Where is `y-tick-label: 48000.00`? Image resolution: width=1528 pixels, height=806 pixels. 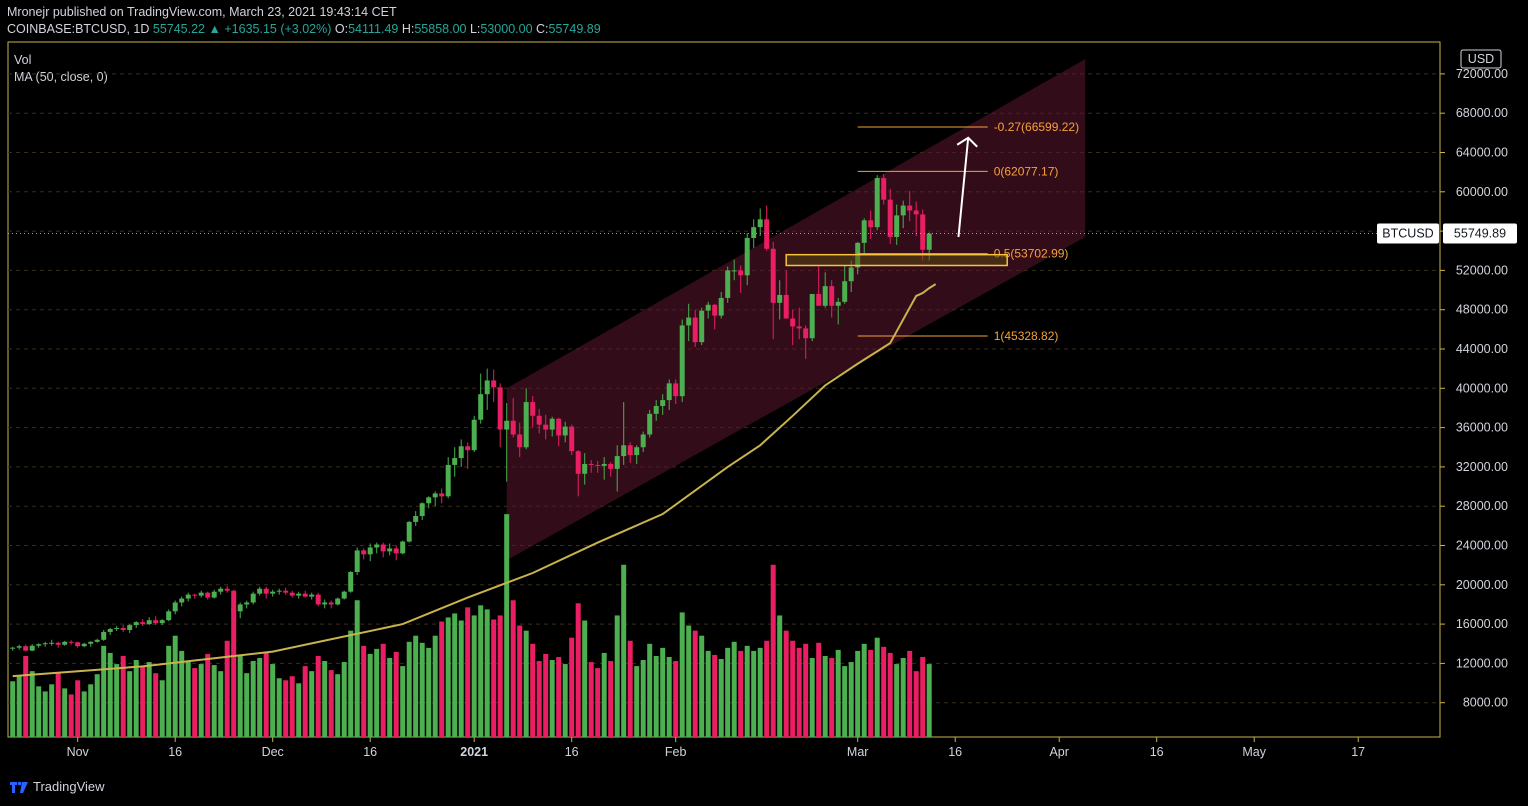 y-tick-label: 48000.00 is located at coordinates (1482, 310).